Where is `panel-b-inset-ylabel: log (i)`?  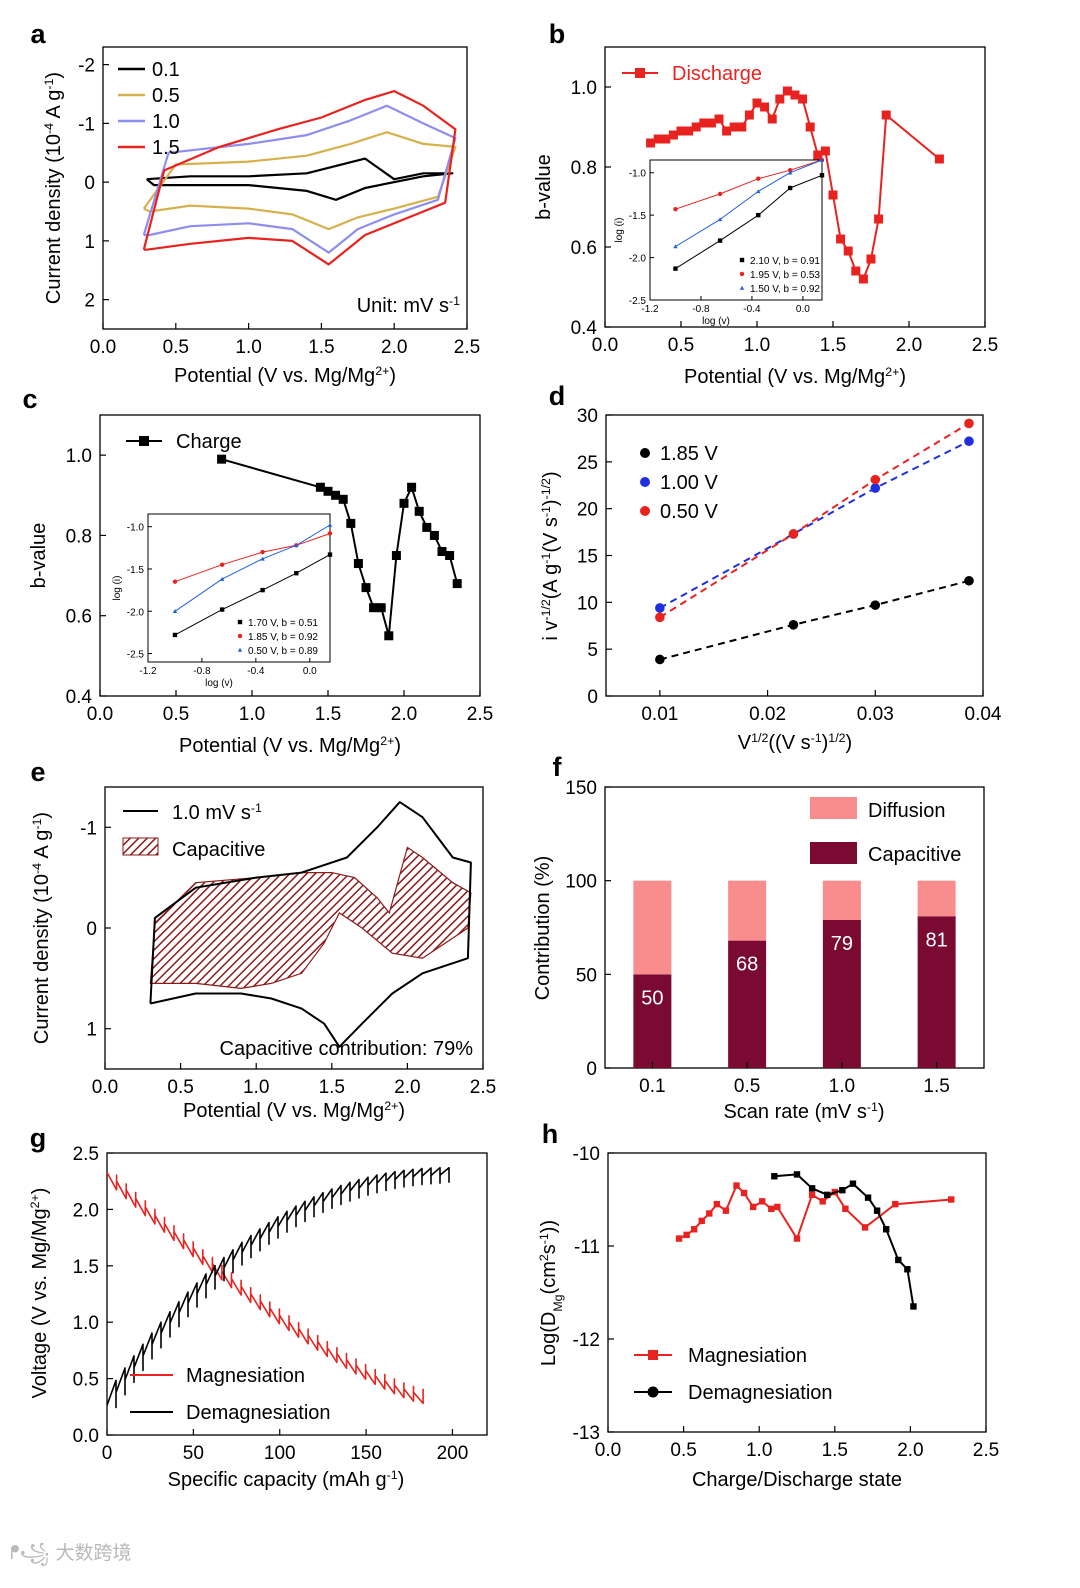
panel-b-inset-ylabel: log (i) is located at coordinates (619, 229).